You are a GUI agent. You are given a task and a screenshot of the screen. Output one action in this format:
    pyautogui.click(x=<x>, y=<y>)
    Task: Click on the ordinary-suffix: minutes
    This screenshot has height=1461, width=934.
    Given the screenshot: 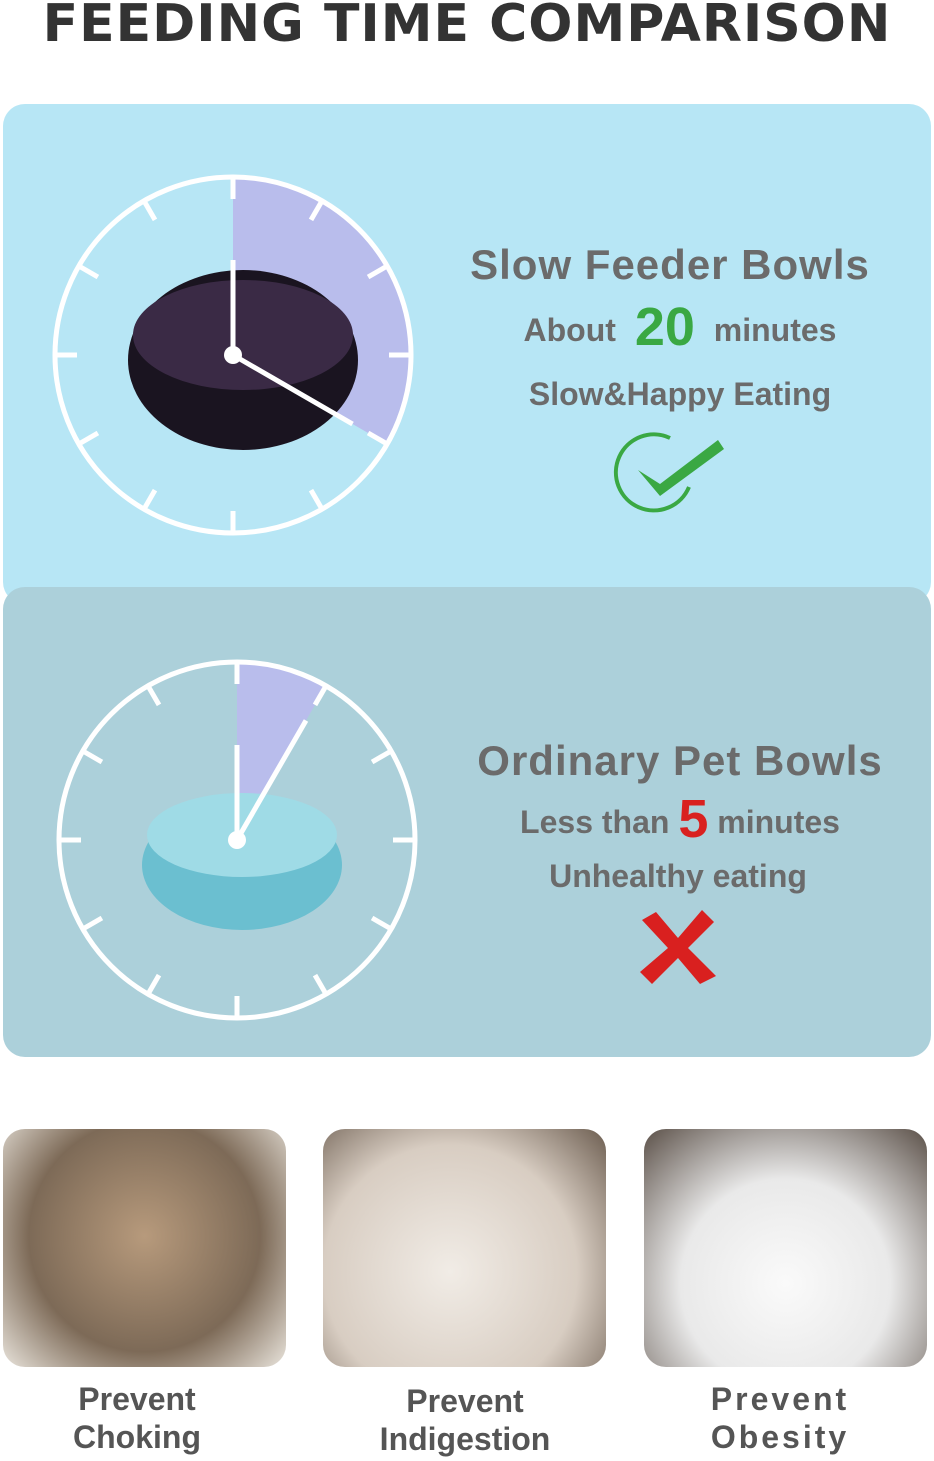 What is the action you would take?
    pyautogui.click(x=778, y=822)
    